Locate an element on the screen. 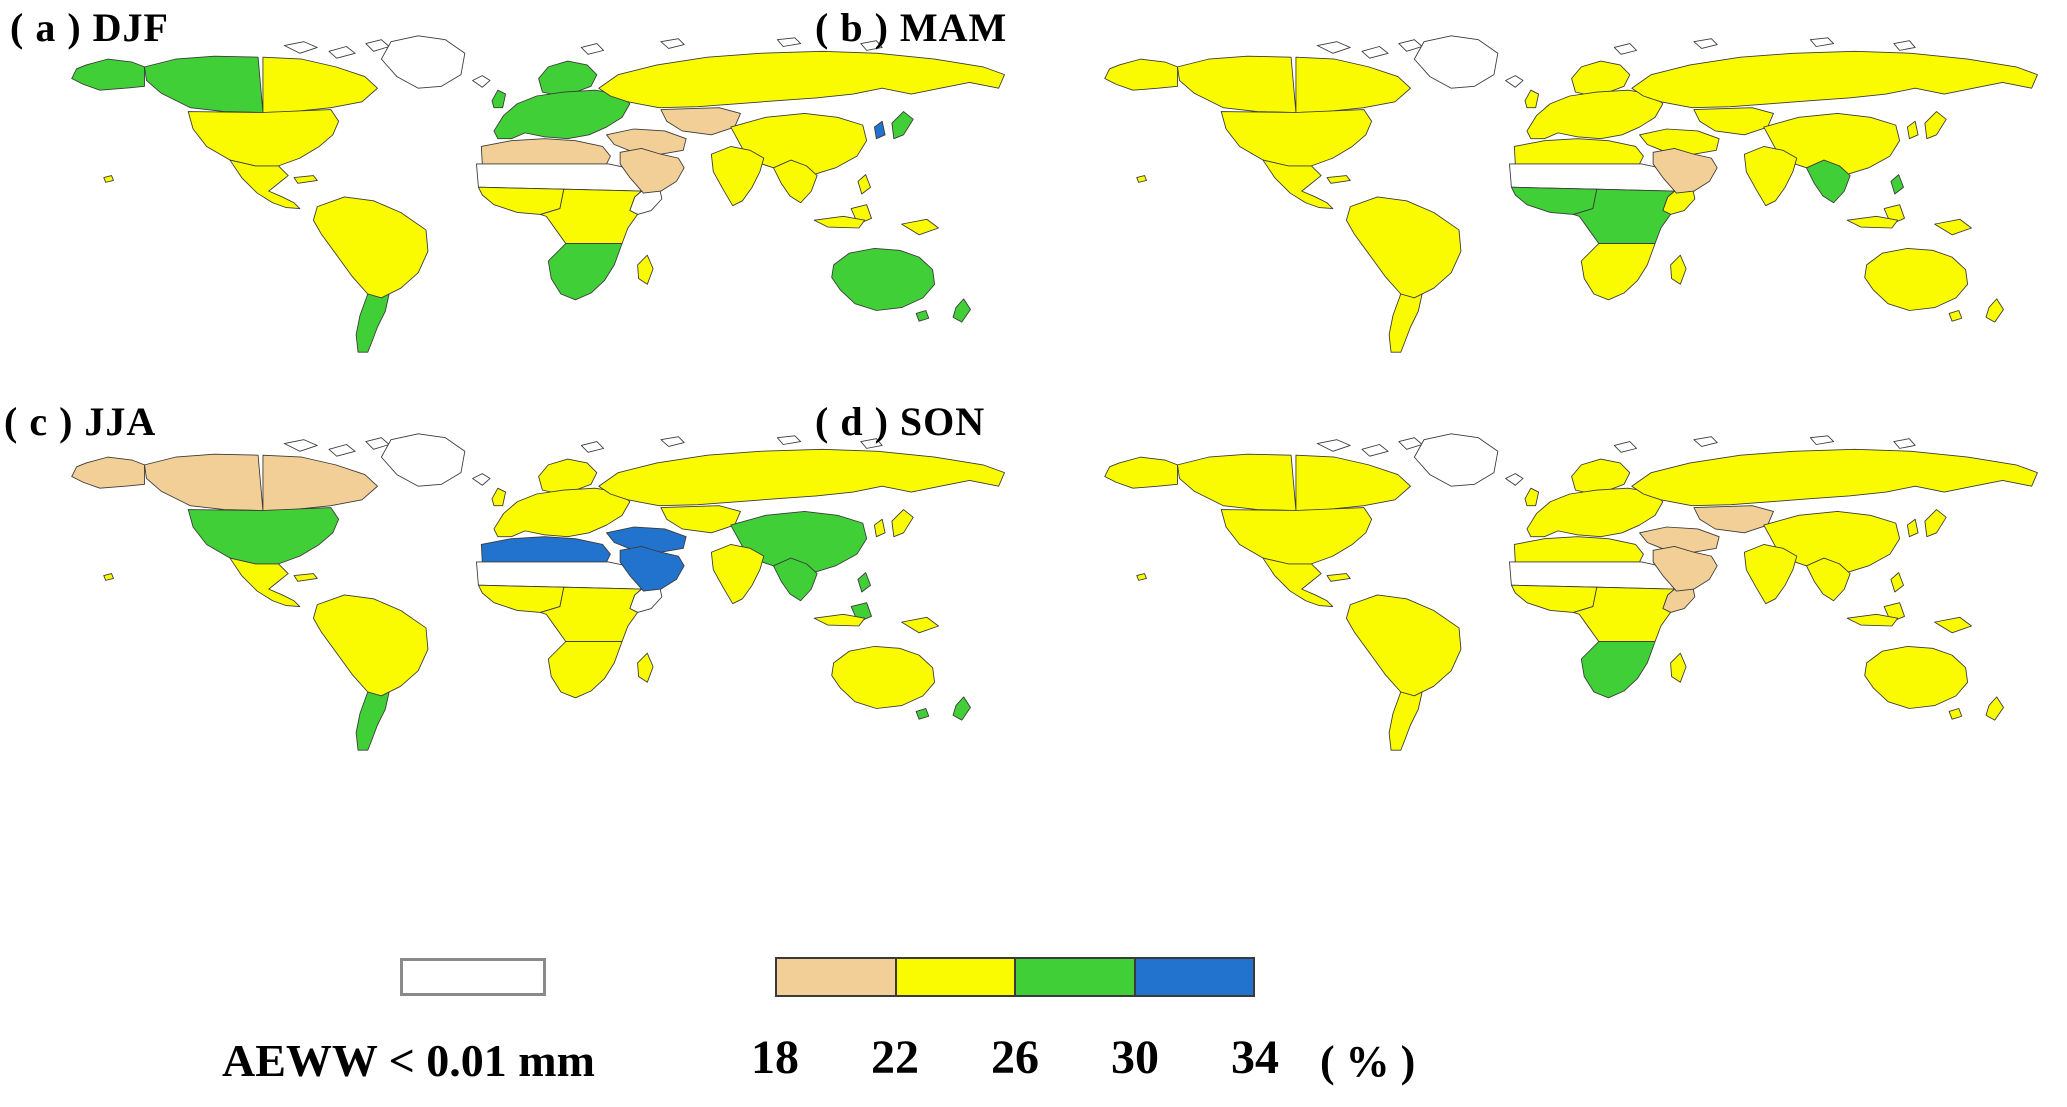  world-map-djf is located at coordinates (525, 195).